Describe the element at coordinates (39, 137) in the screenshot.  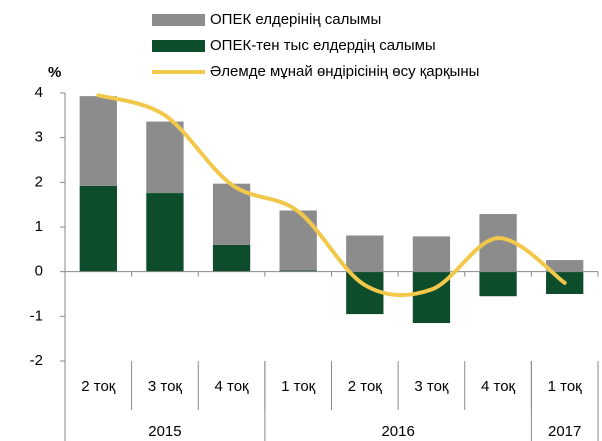
I see `y-tick-label: 3` at that location.